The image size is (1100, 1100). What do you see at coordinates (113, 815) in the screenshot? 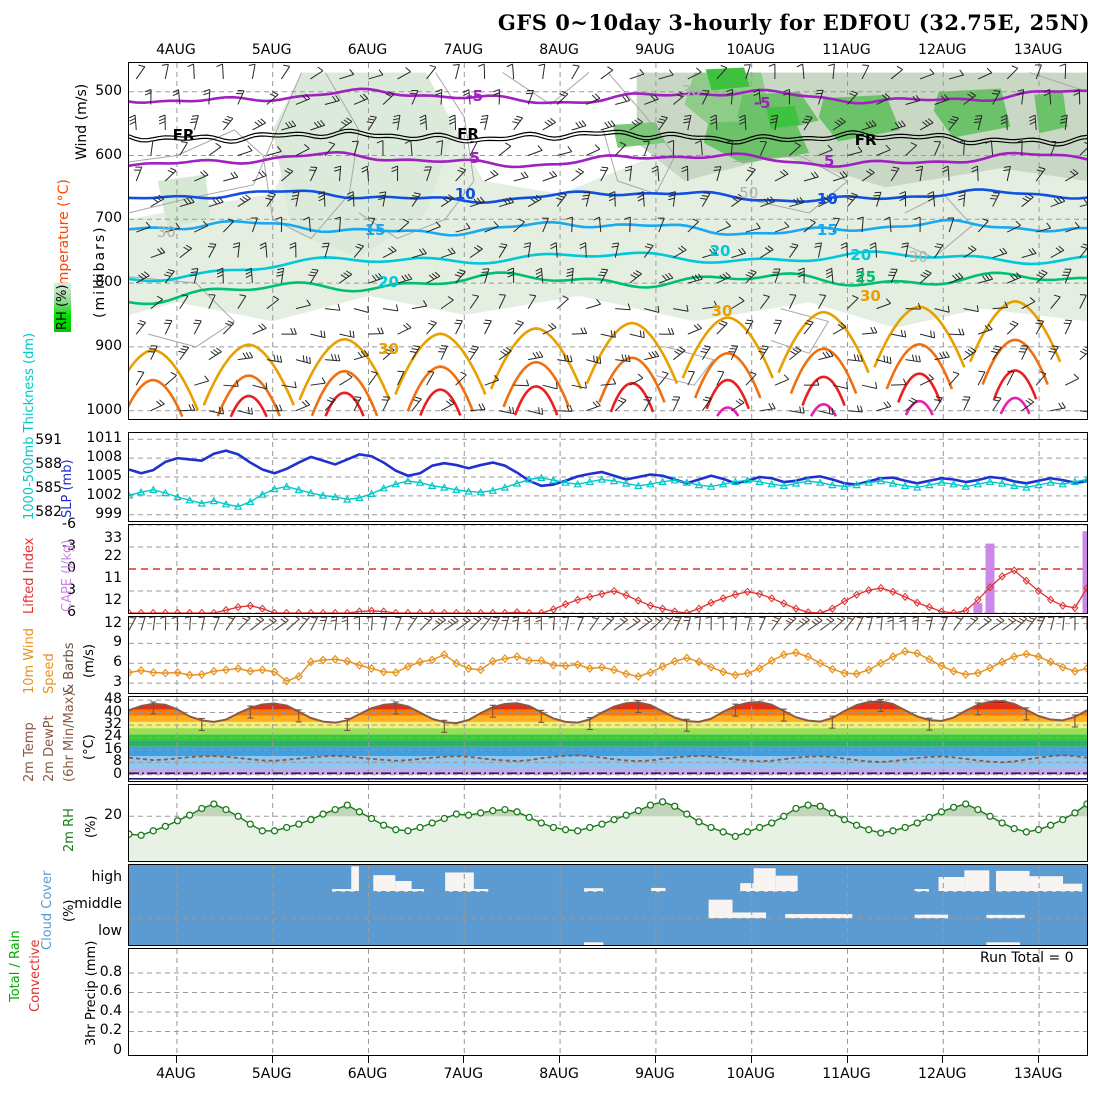
I see `axis-tick: 20` at bounding box center [113, 815].